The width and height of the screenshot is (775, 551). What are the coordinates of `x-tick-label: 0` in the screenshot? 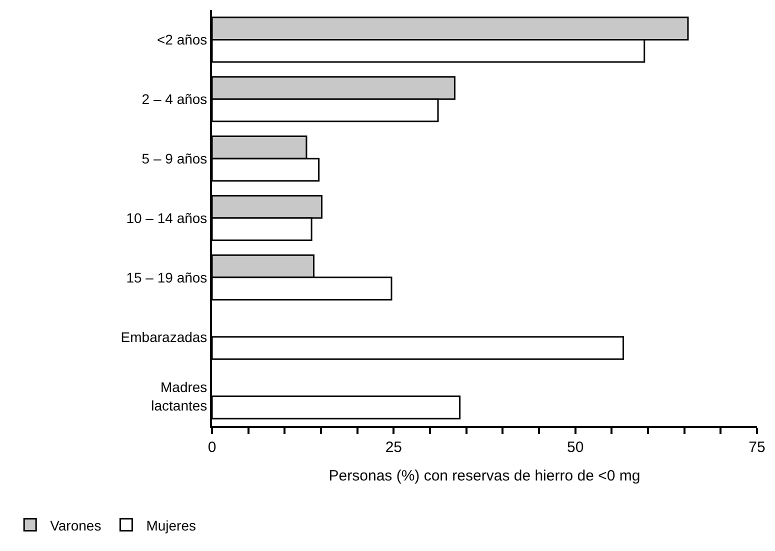 It's located at (212, 447).